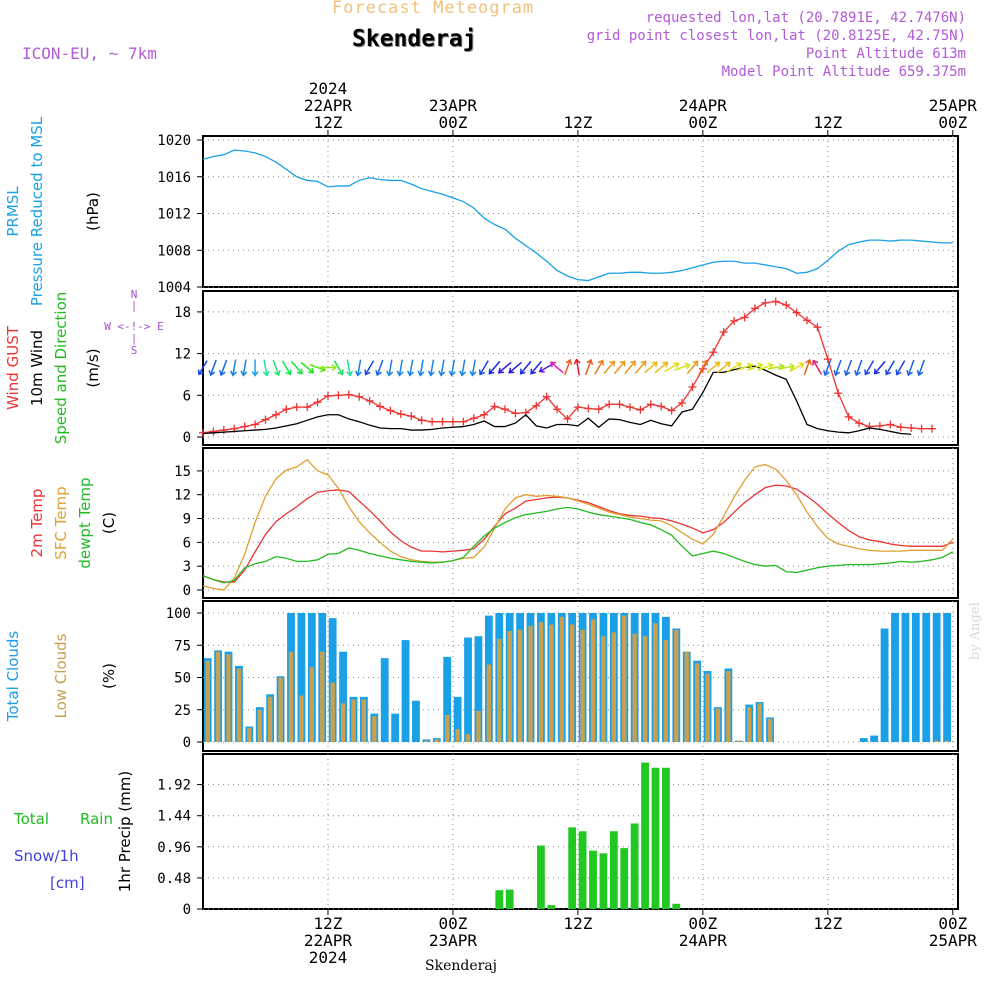  Describe the element at coordinates (125, 831) in the screenshot. I see `y-axis-label: 1hr Precip (mm)` at that location.